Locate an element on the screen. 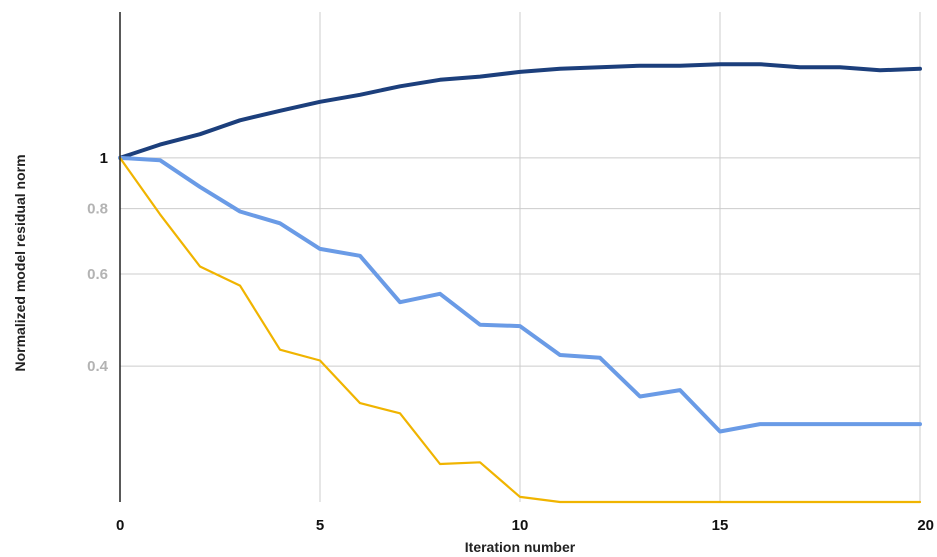  x-tick-label: 5 is located at coordinates (320, 525).